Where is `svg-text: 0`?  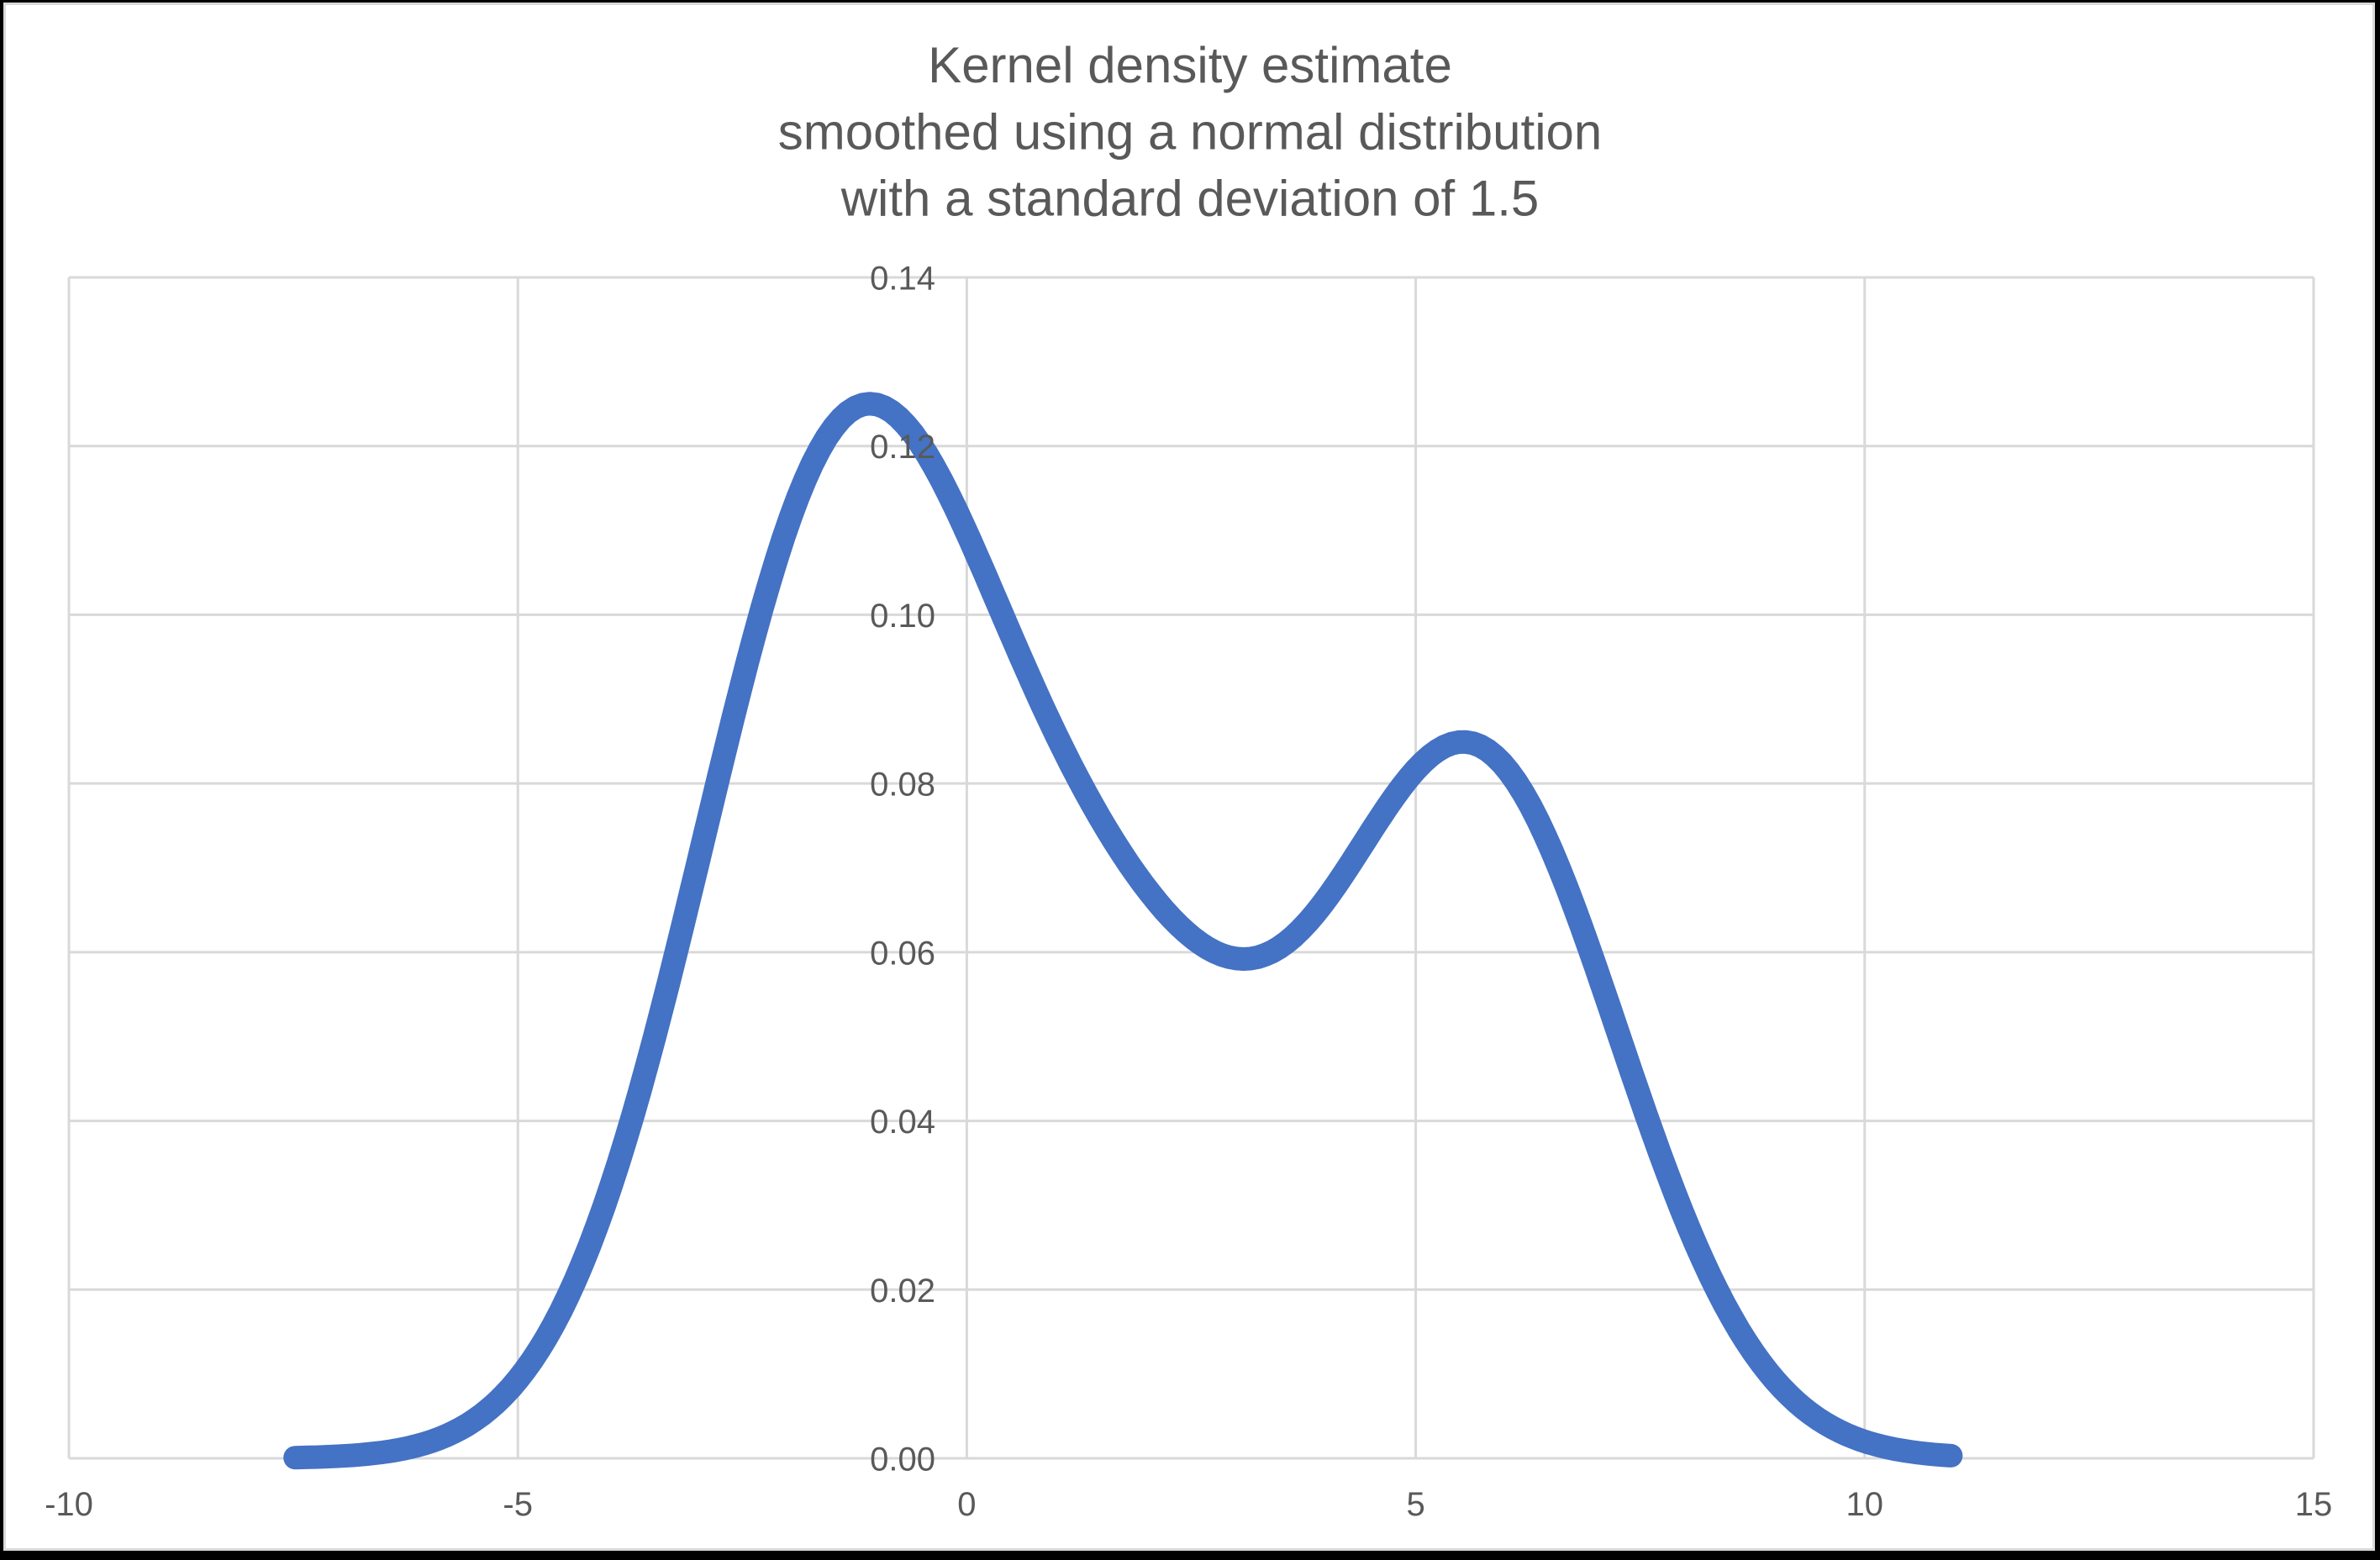 svg-text: 0 is located at coordinates (966, 1504).